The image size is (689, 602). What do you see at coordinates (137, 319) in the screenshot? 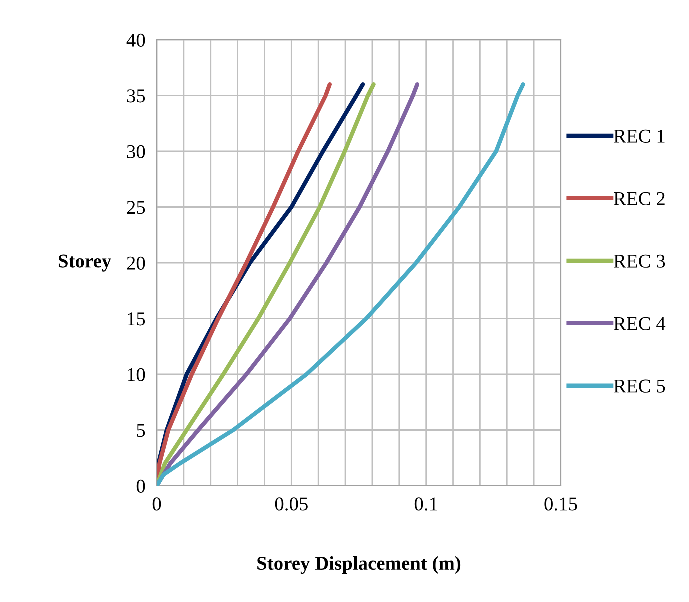
I see `y-tick-label: 15` at bounding box center [137, 319].